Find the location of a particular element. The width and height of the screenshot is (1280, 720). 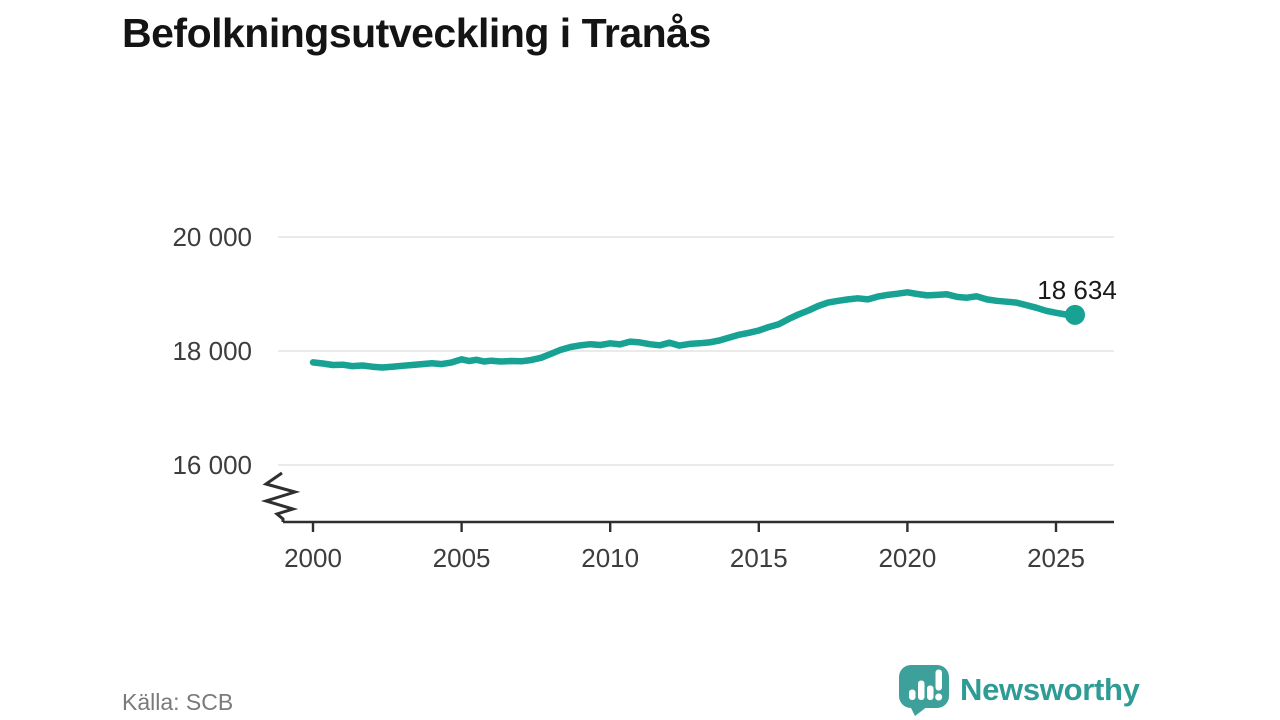

exclamation-bar is located at coordinates (938, 680).